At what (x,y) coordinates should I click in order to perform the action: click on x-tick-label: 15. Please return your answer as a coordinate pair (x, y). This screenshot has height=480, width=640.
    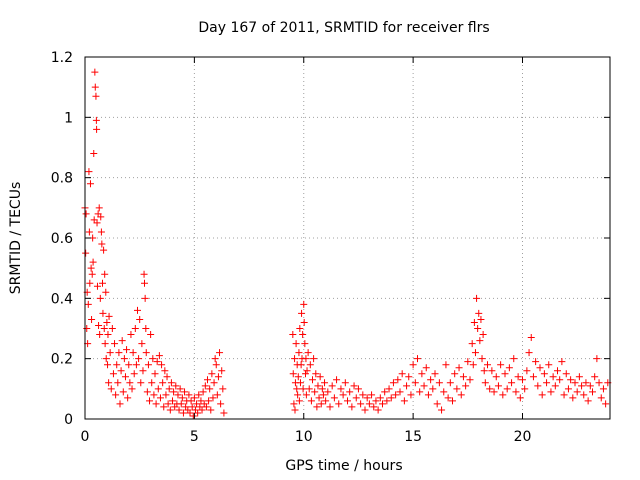
    Looking at the image, I should click on (413, 437).